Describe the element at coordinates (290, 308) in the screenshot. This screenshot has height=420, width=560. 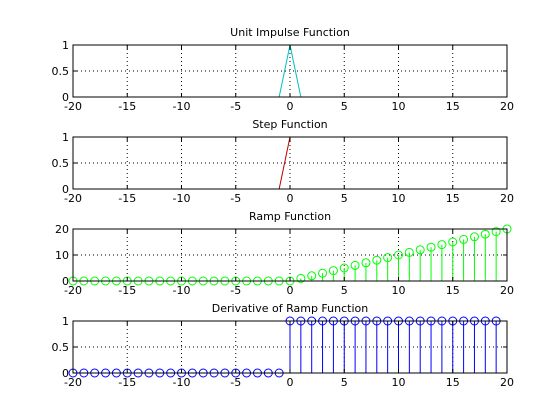
I see `chart-title: Derivative of Ramp Function` at that location.